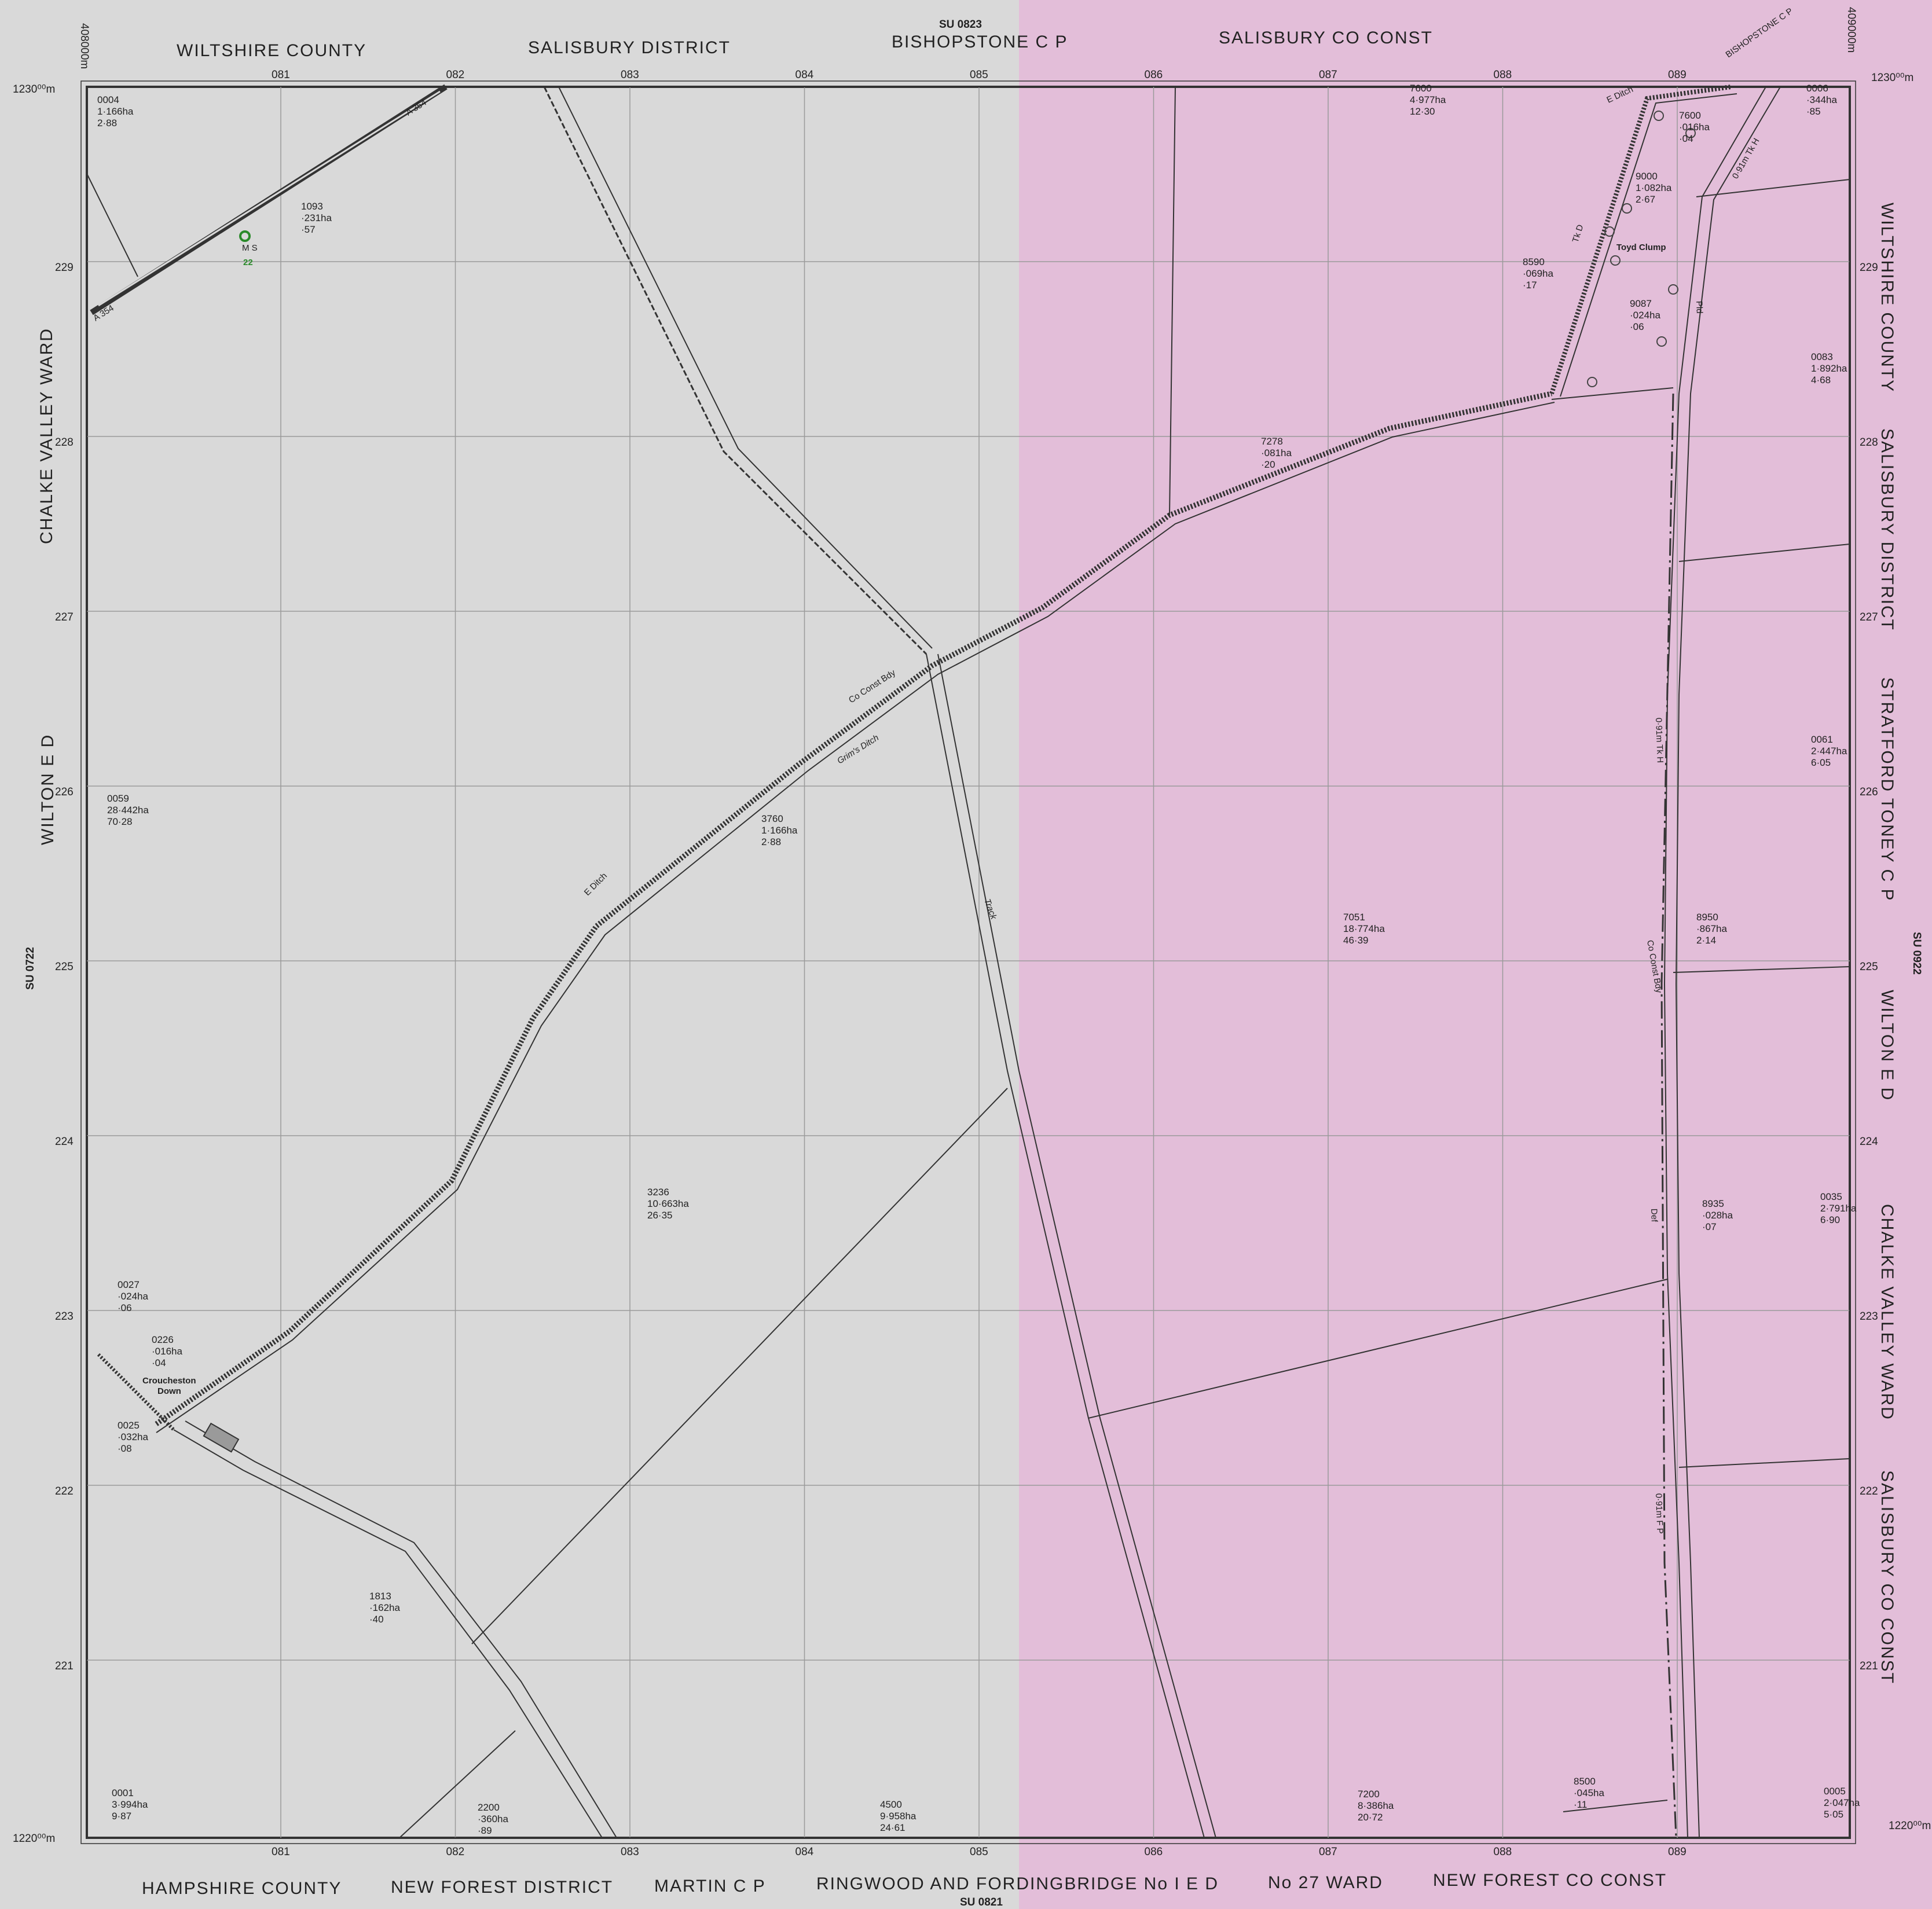 The image size is (1932, 1909). I want to click on margin-bottom-ward: No 27 WARD, so click(1326, 1883).